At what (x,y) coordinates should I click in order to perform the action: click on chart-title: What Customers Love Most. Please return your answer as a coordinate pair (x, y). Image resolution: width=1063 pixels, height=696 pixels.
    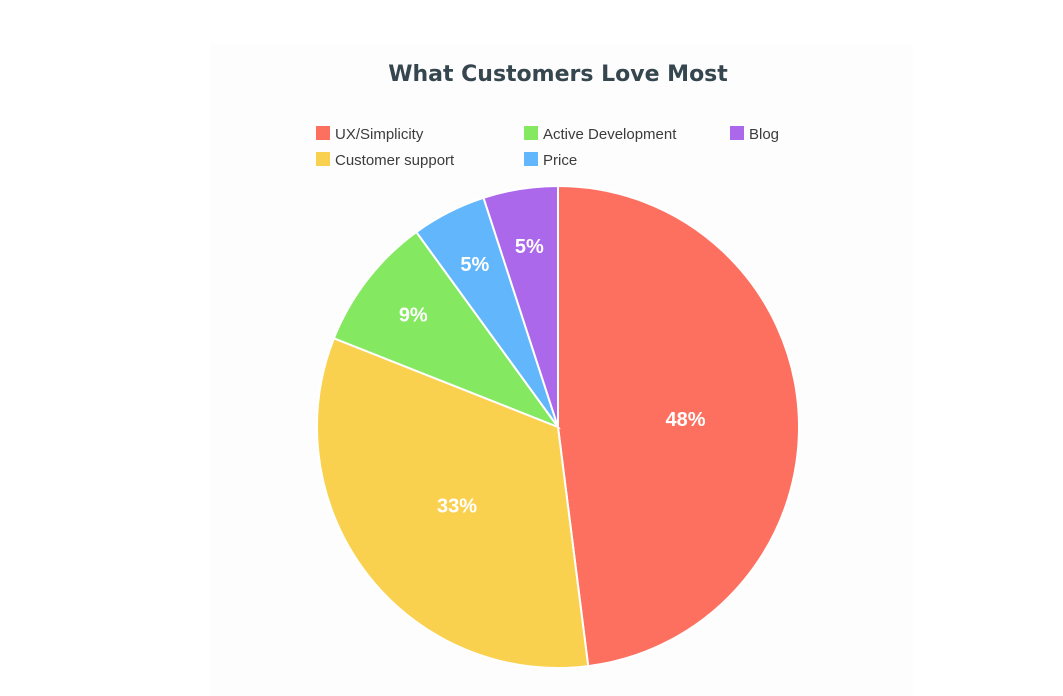
    Looking at the image, I should click on (558, 74).